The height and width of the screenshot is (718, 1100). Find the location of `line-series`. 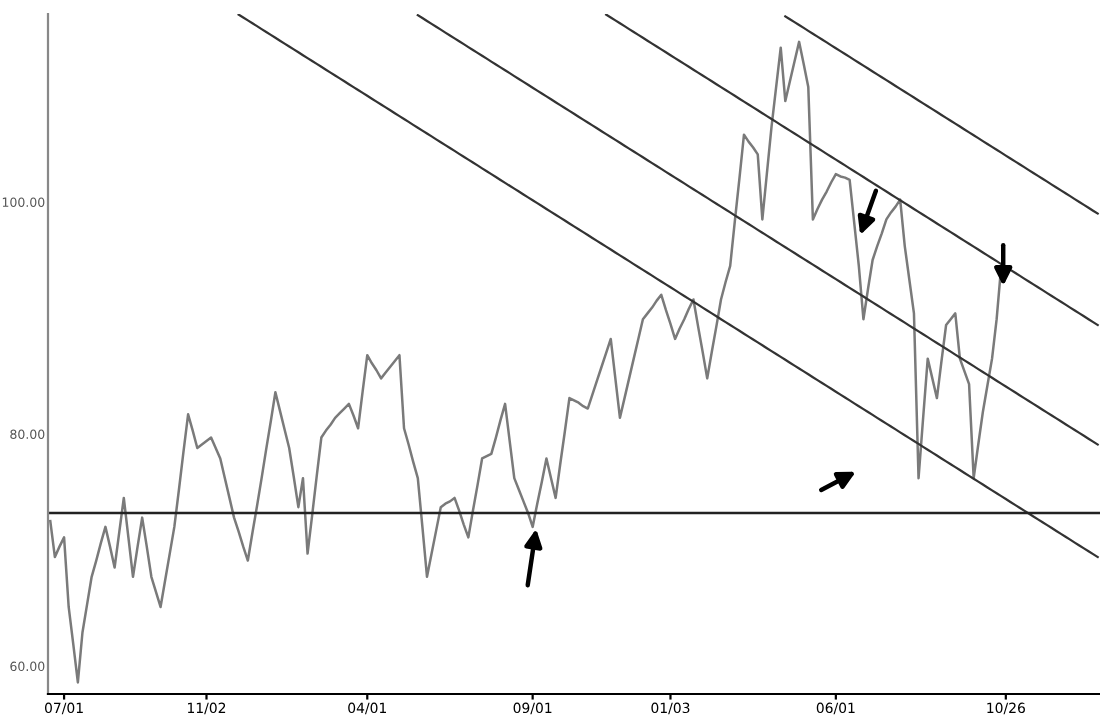

line-series is located at coordinates (941, 115).